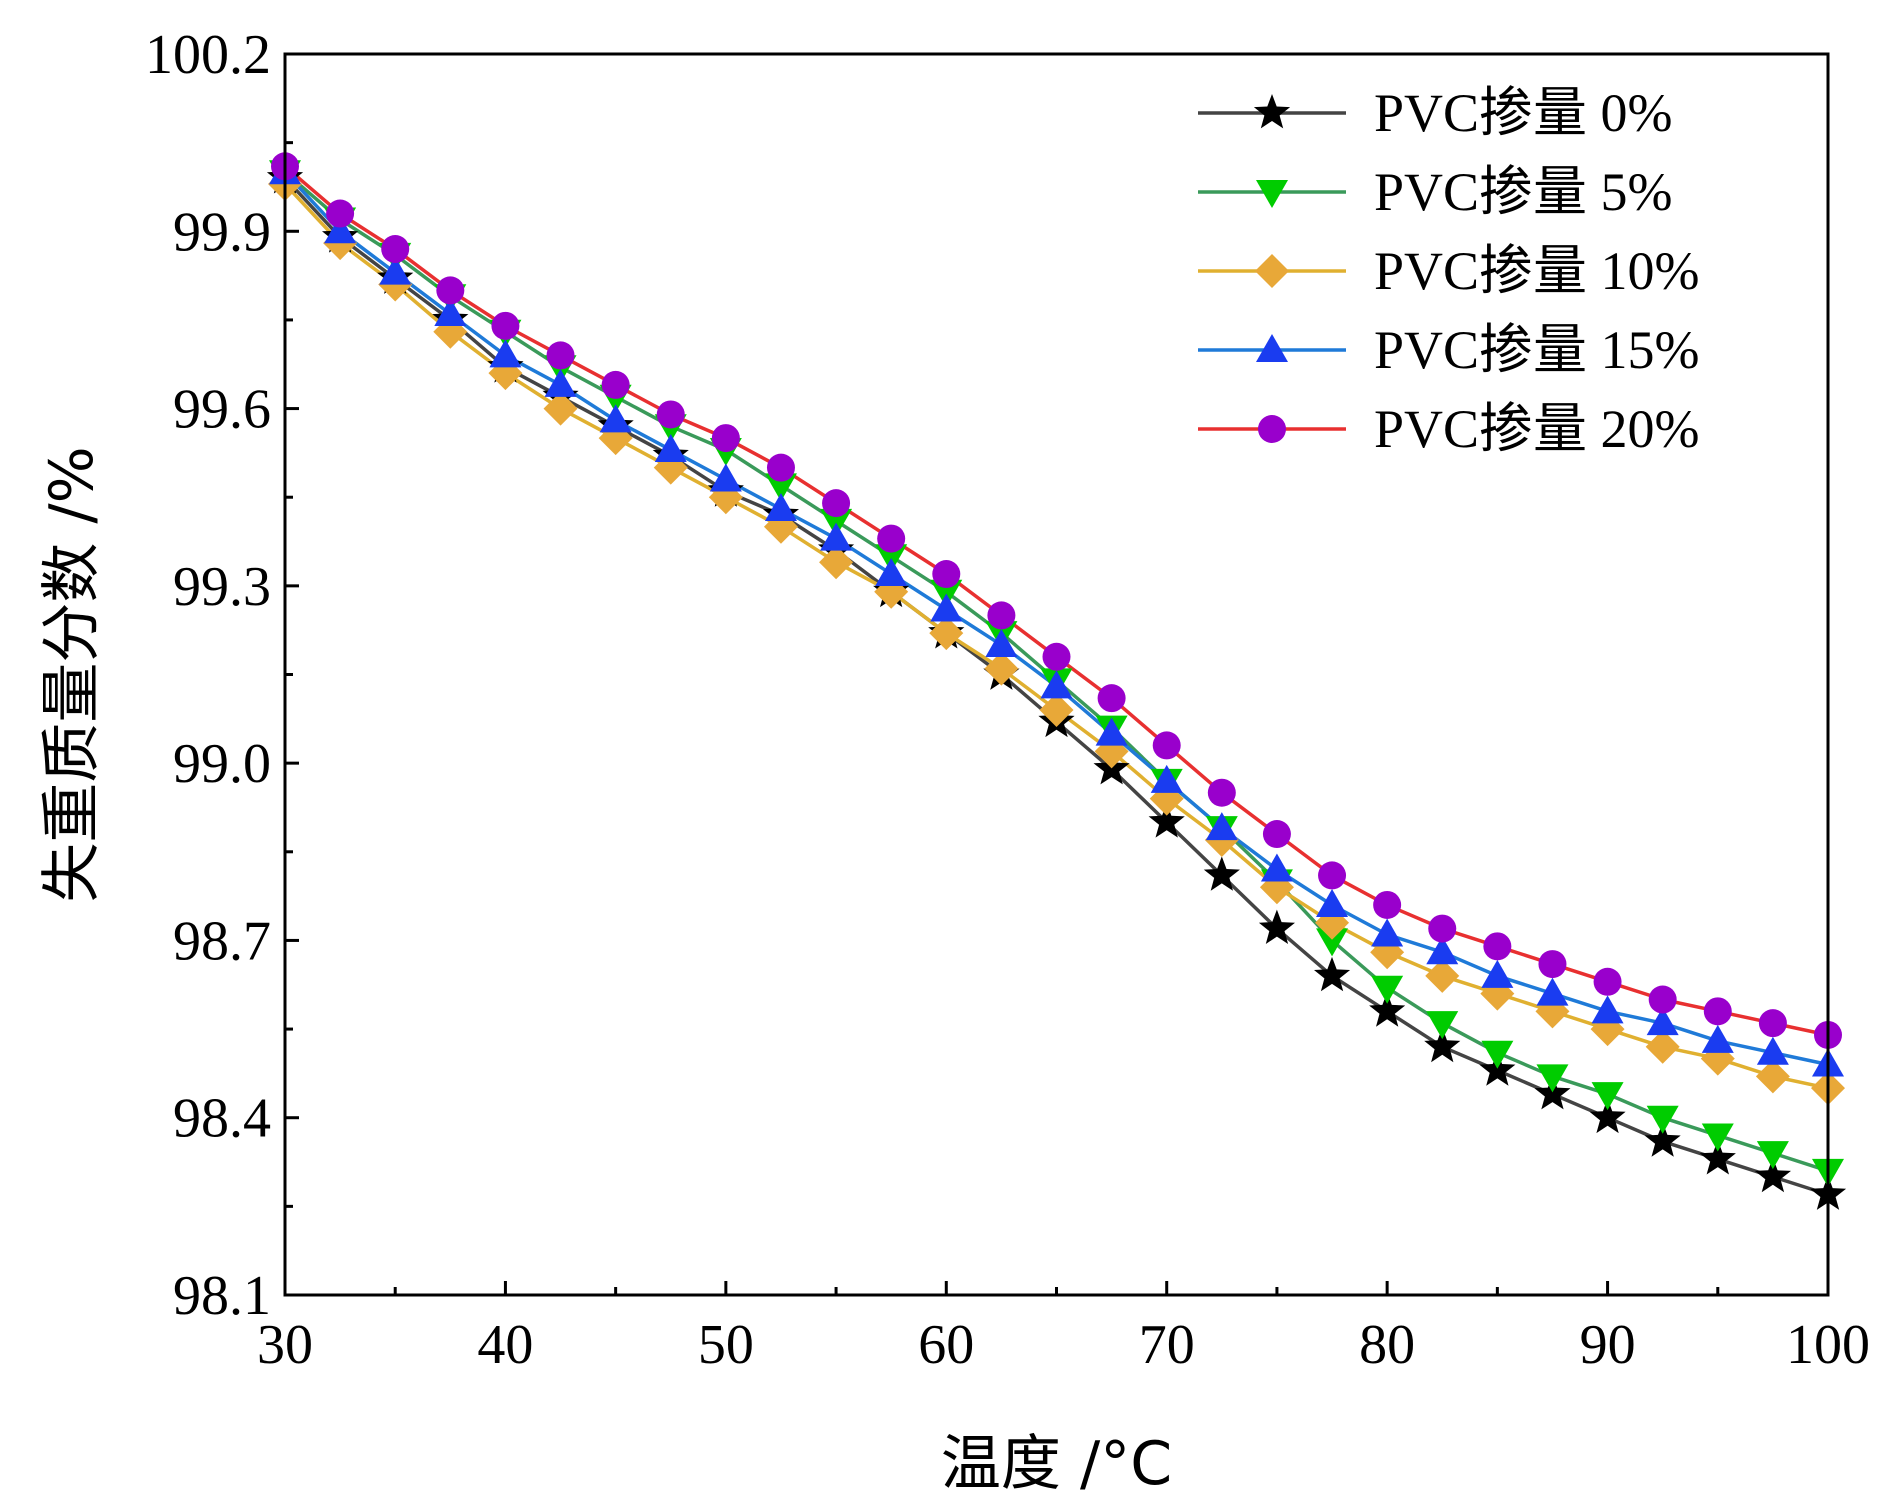 The width and height of the screenshot is (1890, 1512). What do you see at coordinates (208, 55) in the screenshot?
I see `y-tick-label: 100.2` at bounding box center [208, 55].